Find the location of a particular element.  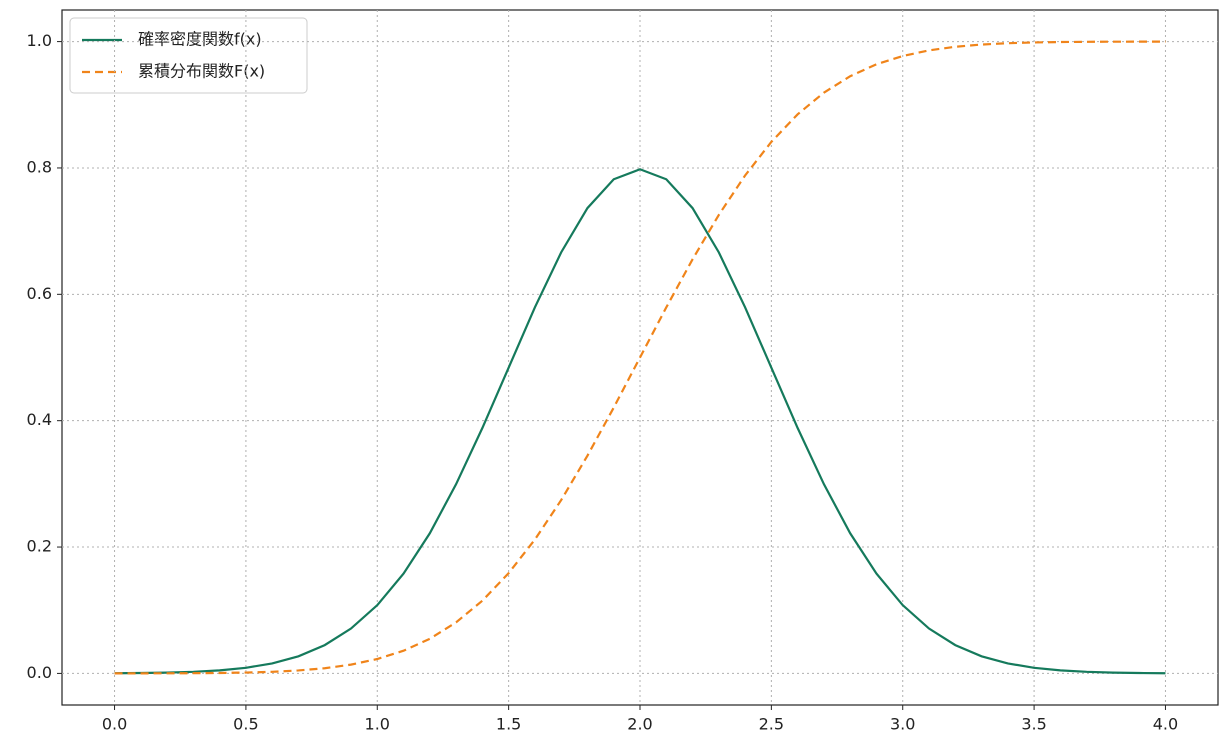

legend-label: 累積分布関数F(x) is located at coordinates (201, 71).